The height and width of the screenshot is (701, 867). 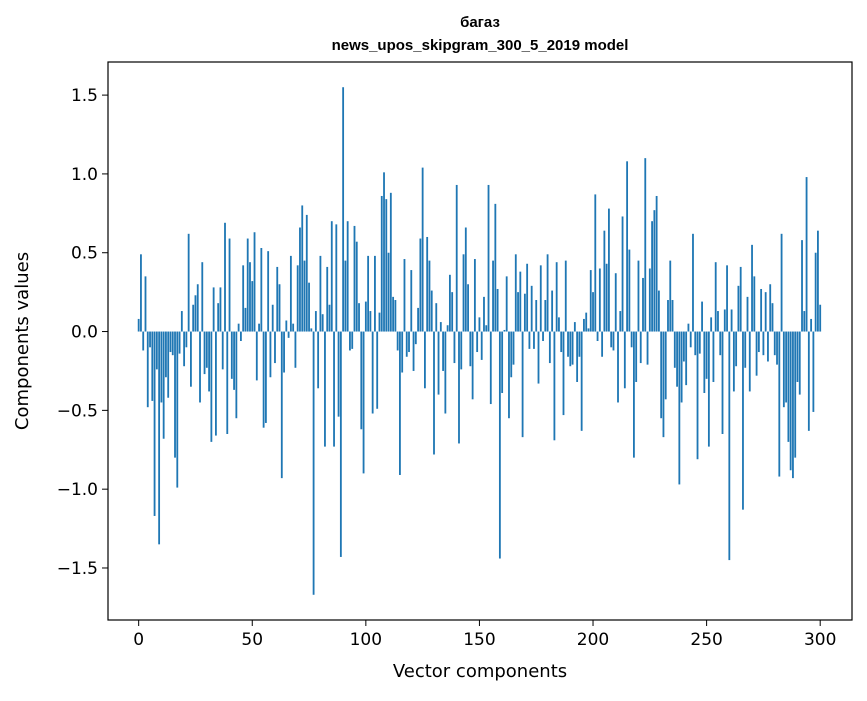 What do you see at coordinates (593, 640) in the screenshot?
I see `x-tick-label: 200` at bounding box center [593, 640].